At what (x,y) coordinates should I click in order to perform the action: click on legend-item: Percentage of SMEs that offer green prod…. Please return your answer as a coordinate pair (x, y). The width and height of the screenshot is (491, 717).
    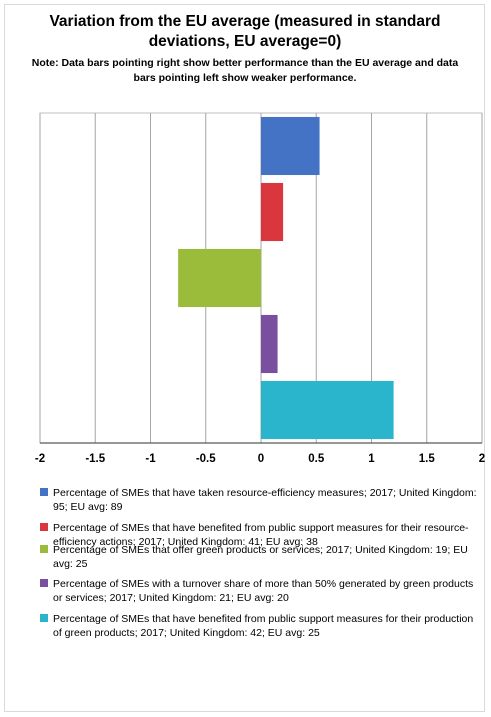
    Looking at the image, I should click on (258, 557).